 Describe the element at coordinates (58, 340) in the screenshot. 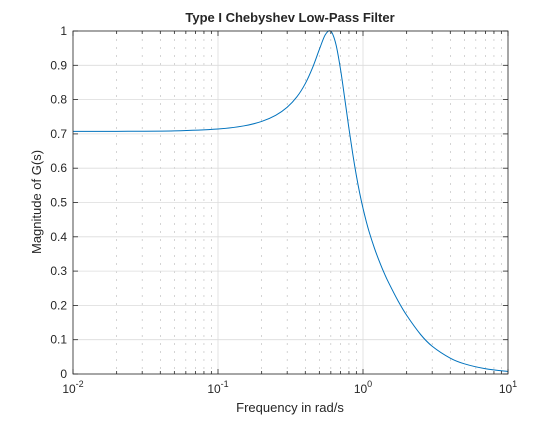

I see `y-tick-label: 0.1` at that location.